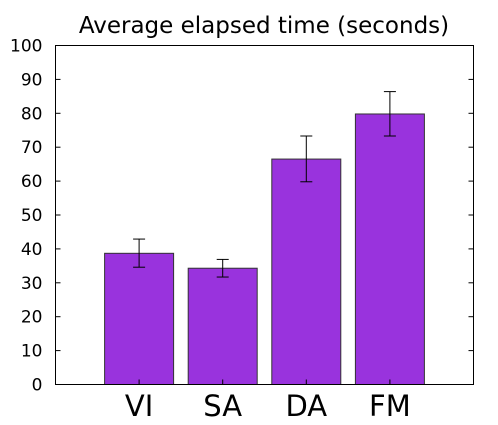 The width and height of the screenshot is (498, 425). Describe the element at coordinates (26, 47) in the screenshot. I see `y-tick-label: 100` at that location.